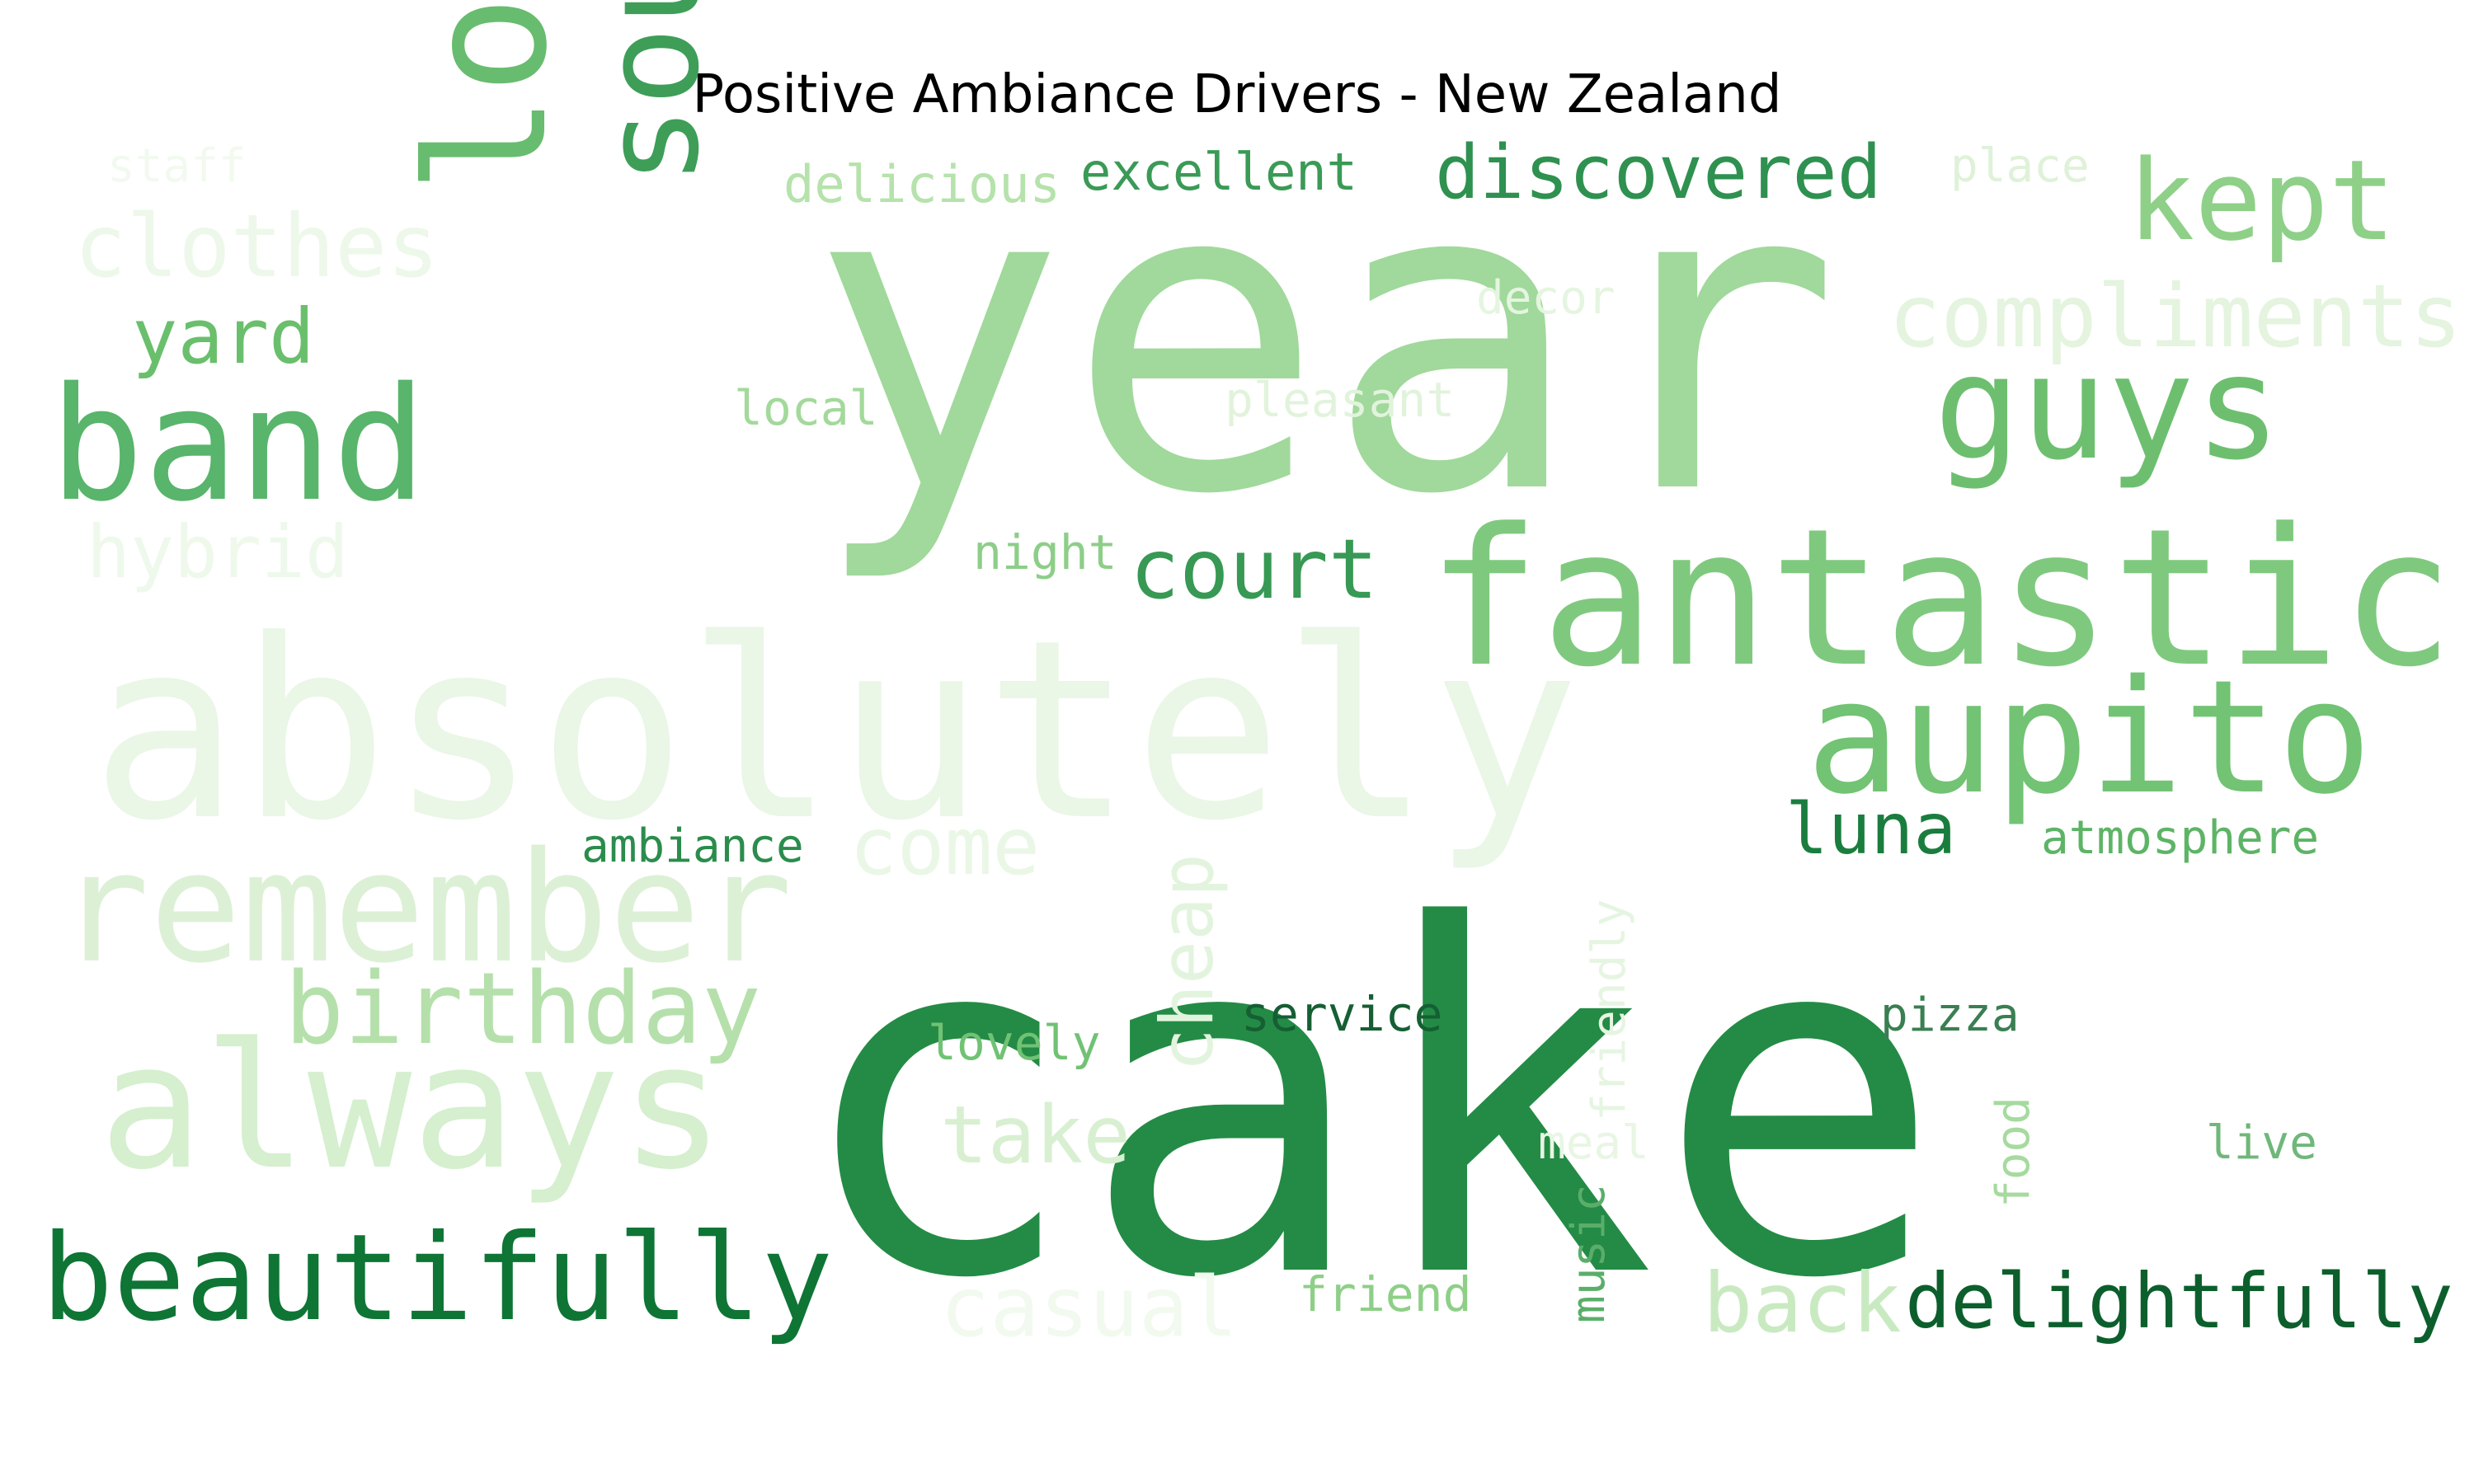  I want to click on word-cheap: cheap, so click(1187, 963).